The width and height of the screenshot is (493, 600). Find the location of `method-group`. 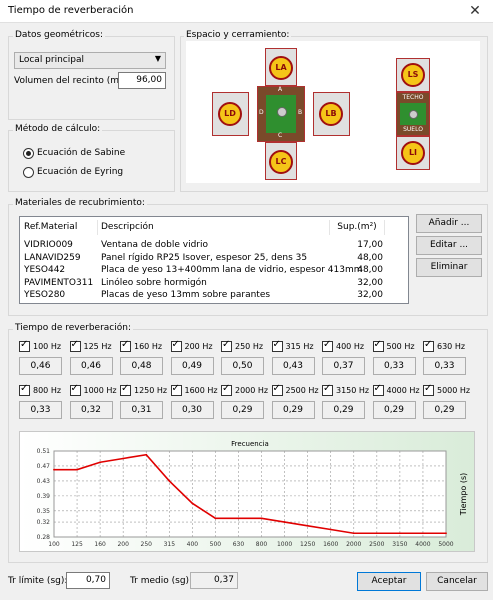

method-group is located at coordinates (91, 161).